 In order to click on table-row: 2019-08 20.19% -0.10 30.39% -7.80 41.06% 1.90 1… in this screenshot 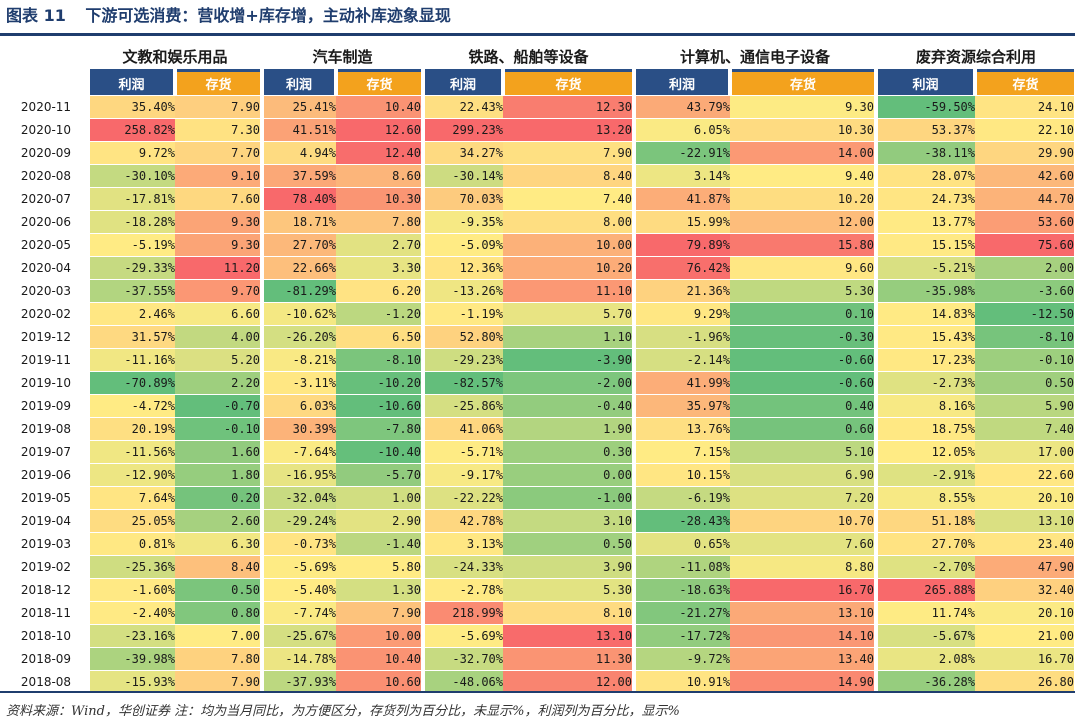, I will do `click(540, 429)`.